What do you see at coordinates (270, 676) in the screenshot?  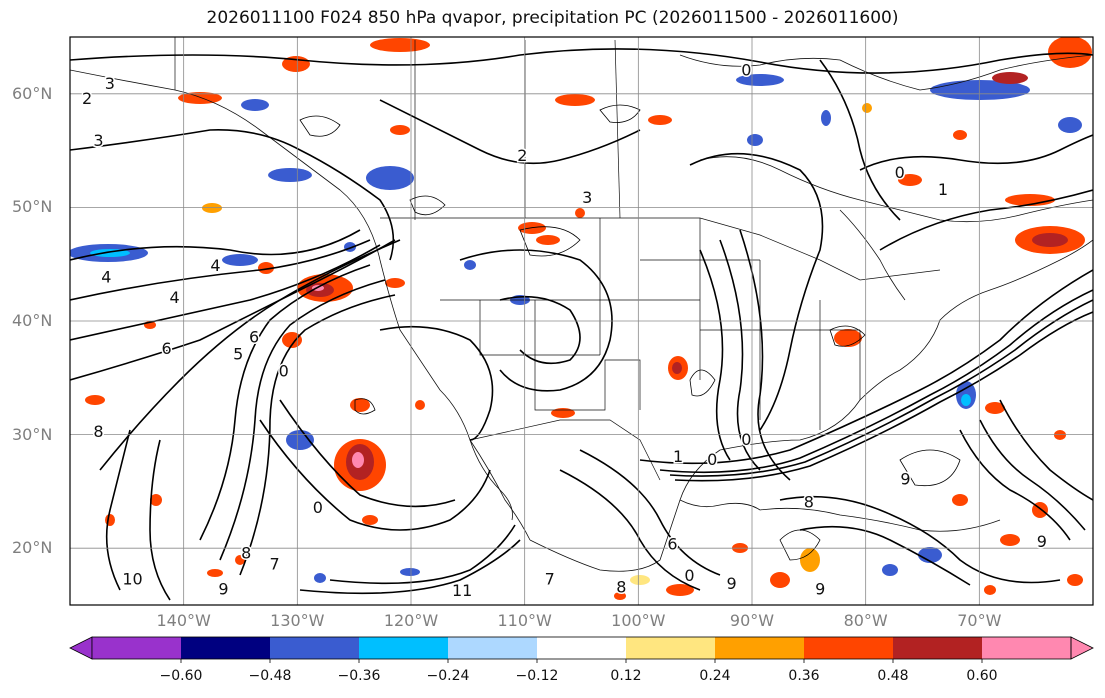 I see `colorbar-level-label: −0.48` at bounding box center [270, 676].